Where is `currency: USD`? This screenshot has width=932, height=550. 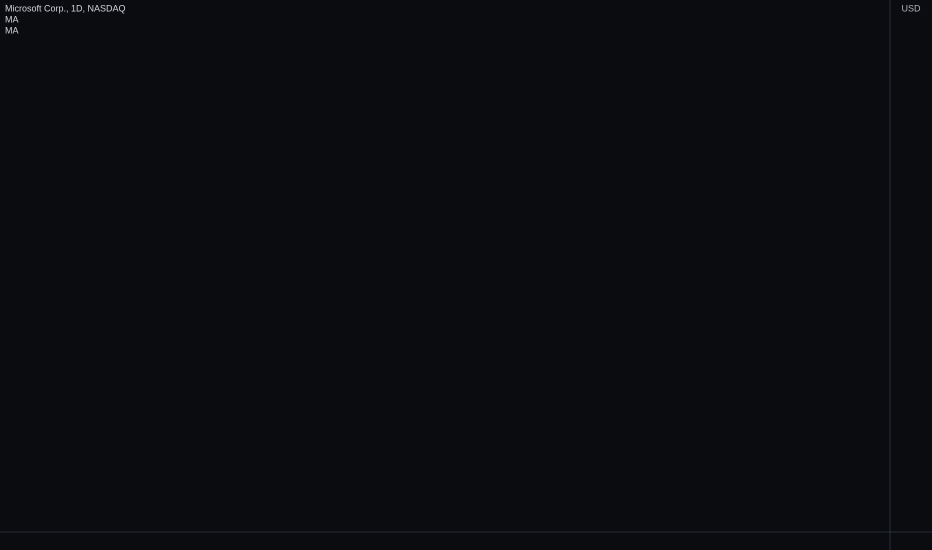 currency: USD is located at coordinates (911, 8).